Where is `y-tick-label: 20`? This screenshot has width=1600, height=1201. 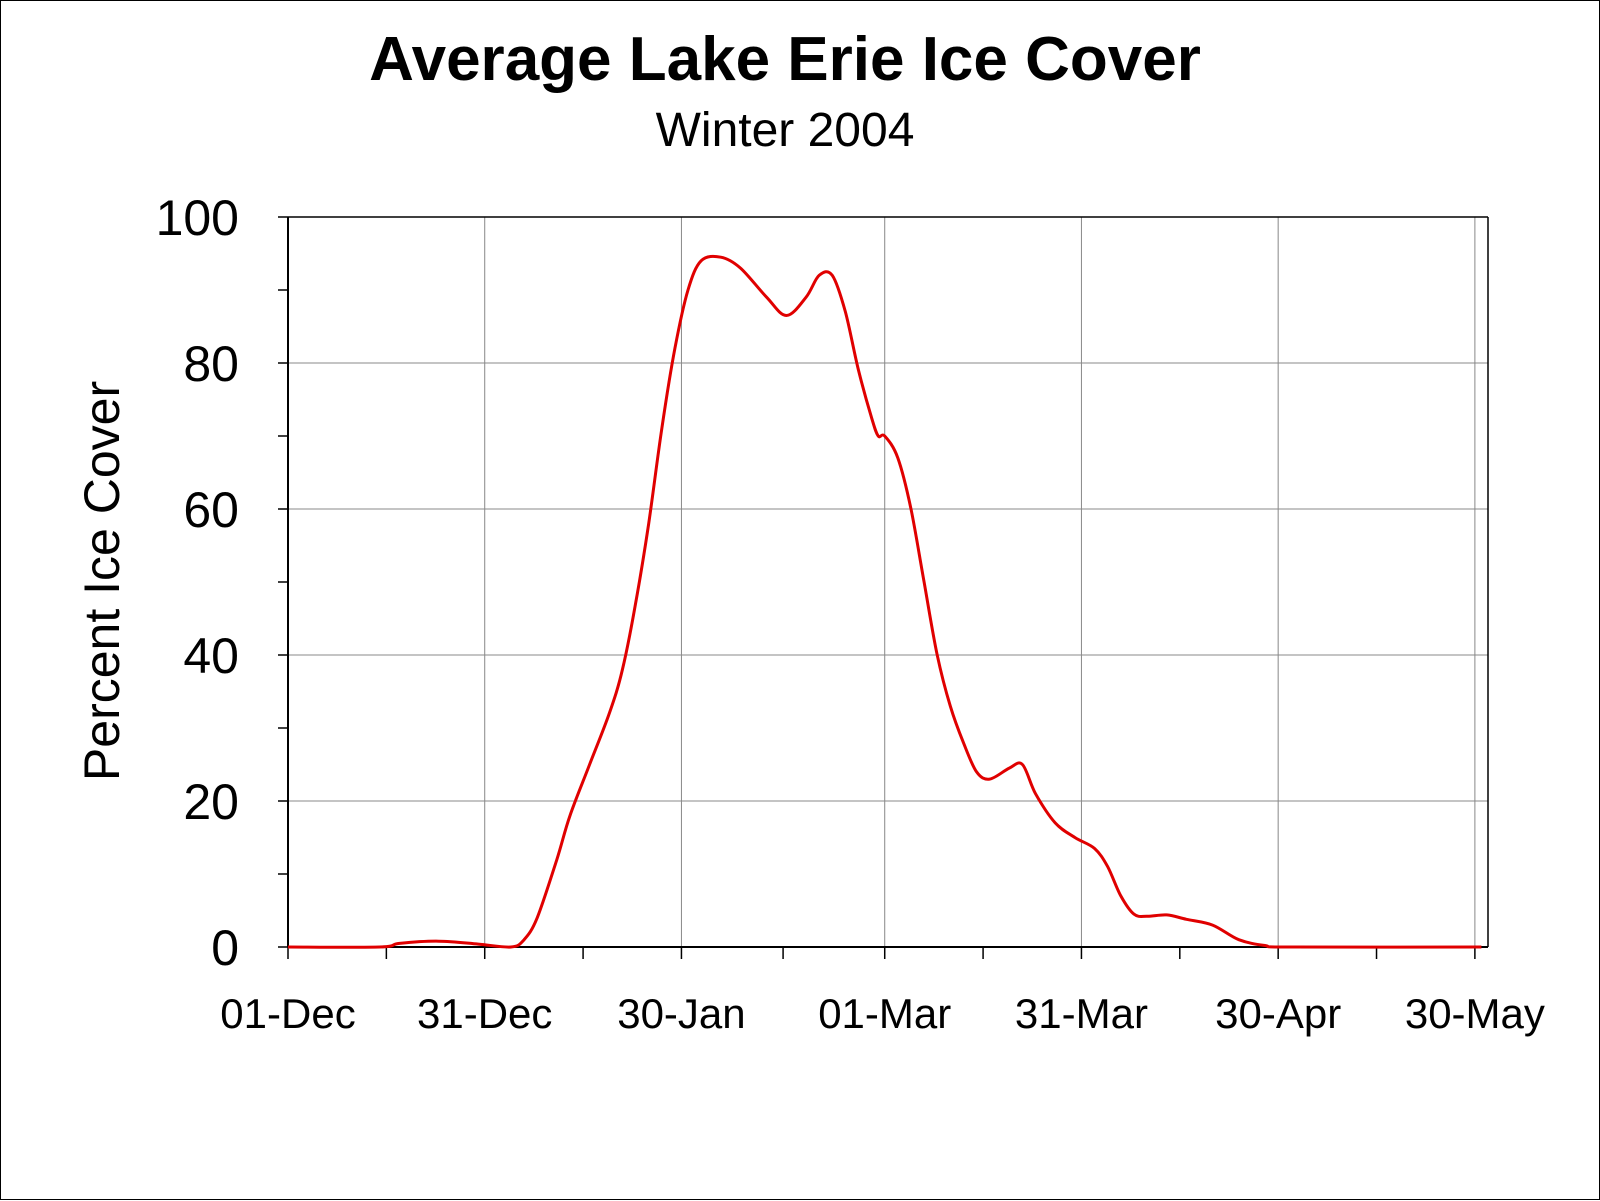
y-tick-label: 20 is located at coordinates (211, 802).